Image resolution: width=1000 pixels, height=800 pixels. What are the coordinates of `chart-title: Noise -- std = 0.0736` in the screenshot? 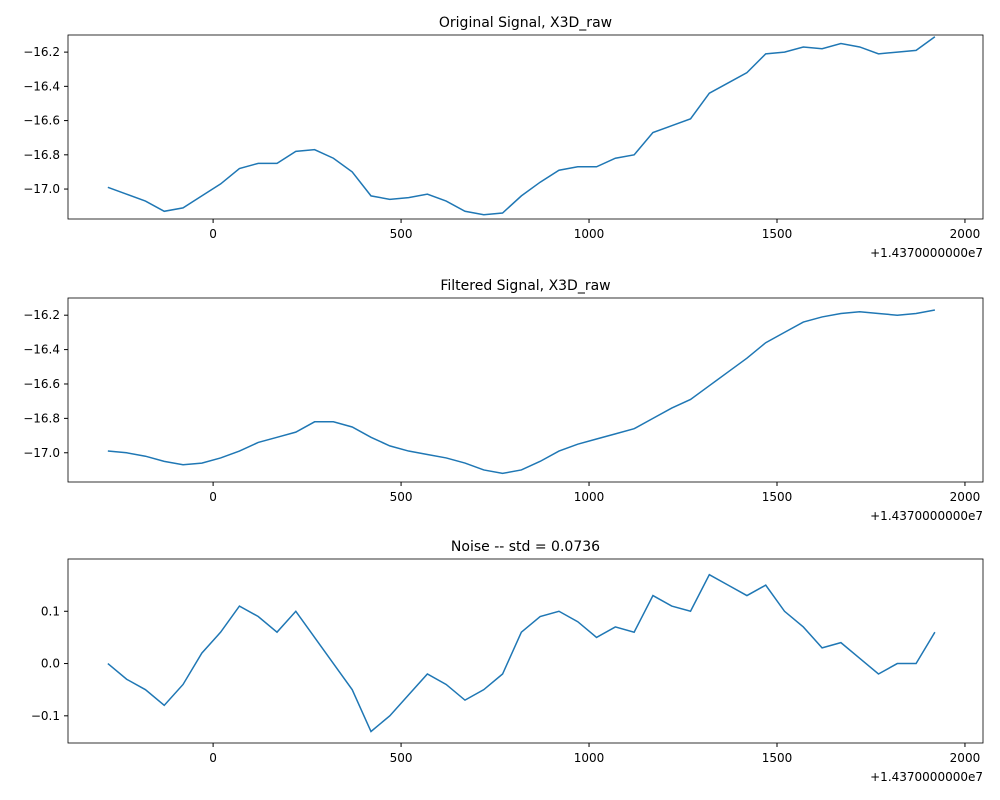 It's located at (525, 547).